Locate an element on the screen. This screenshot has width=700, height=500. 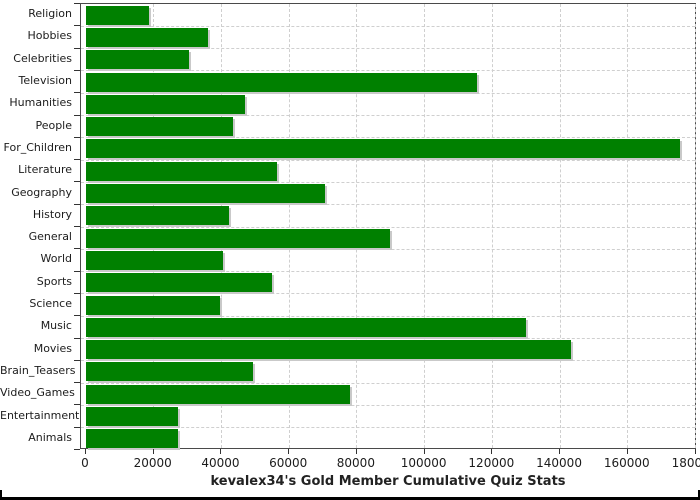
x-tick-label: 160000 is located at coordinates (626, 463).